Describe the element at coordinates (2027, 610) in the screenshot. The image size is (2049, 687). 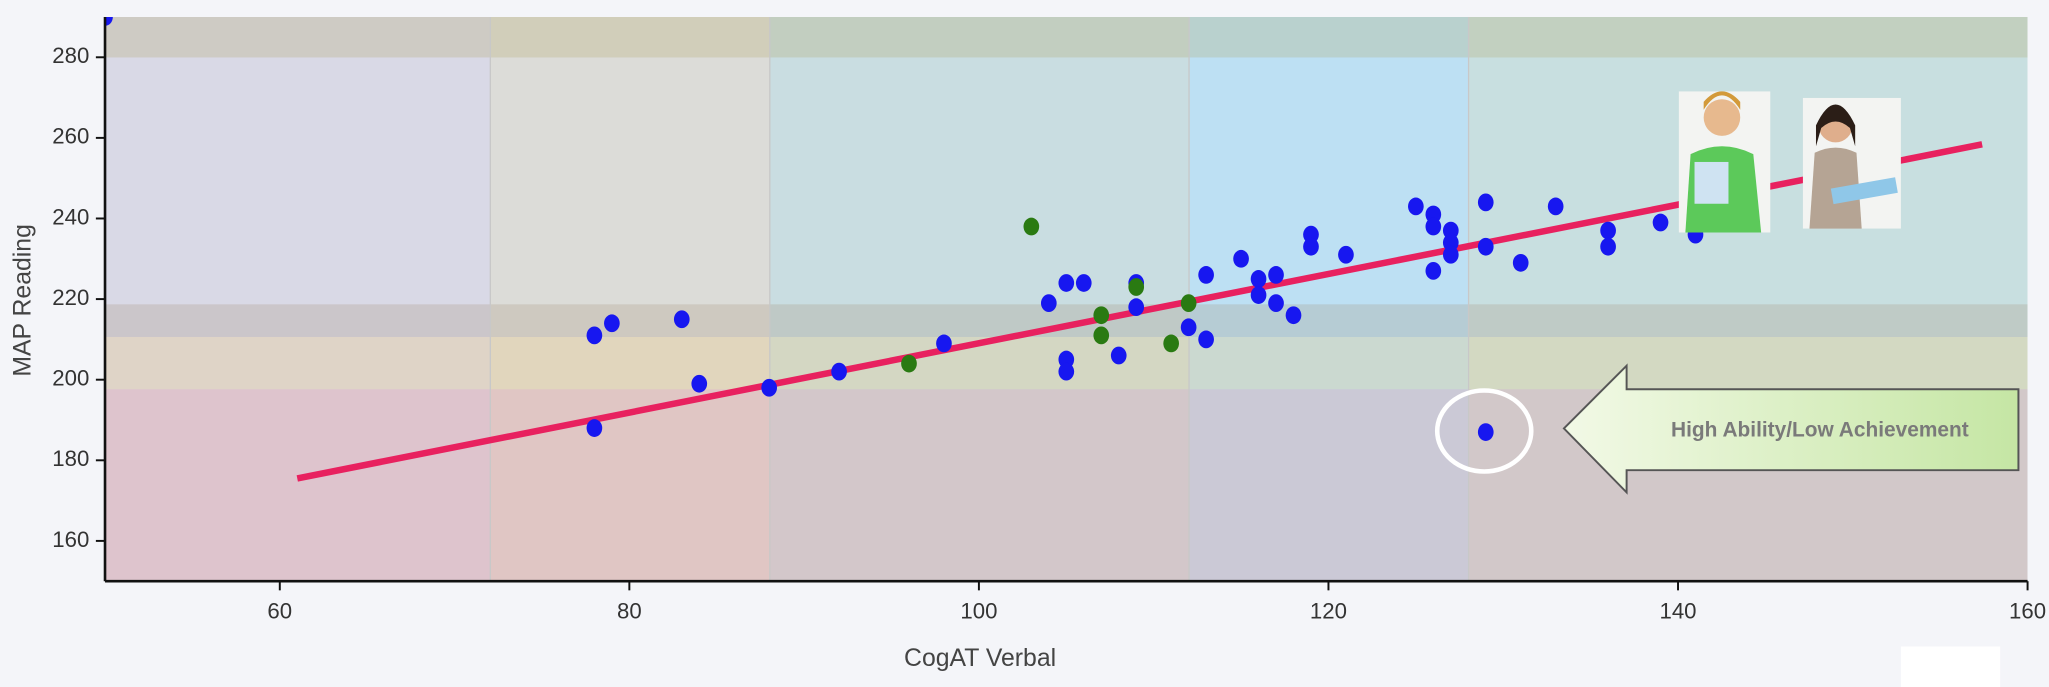
I see `x-tick-label: 160` at that location.